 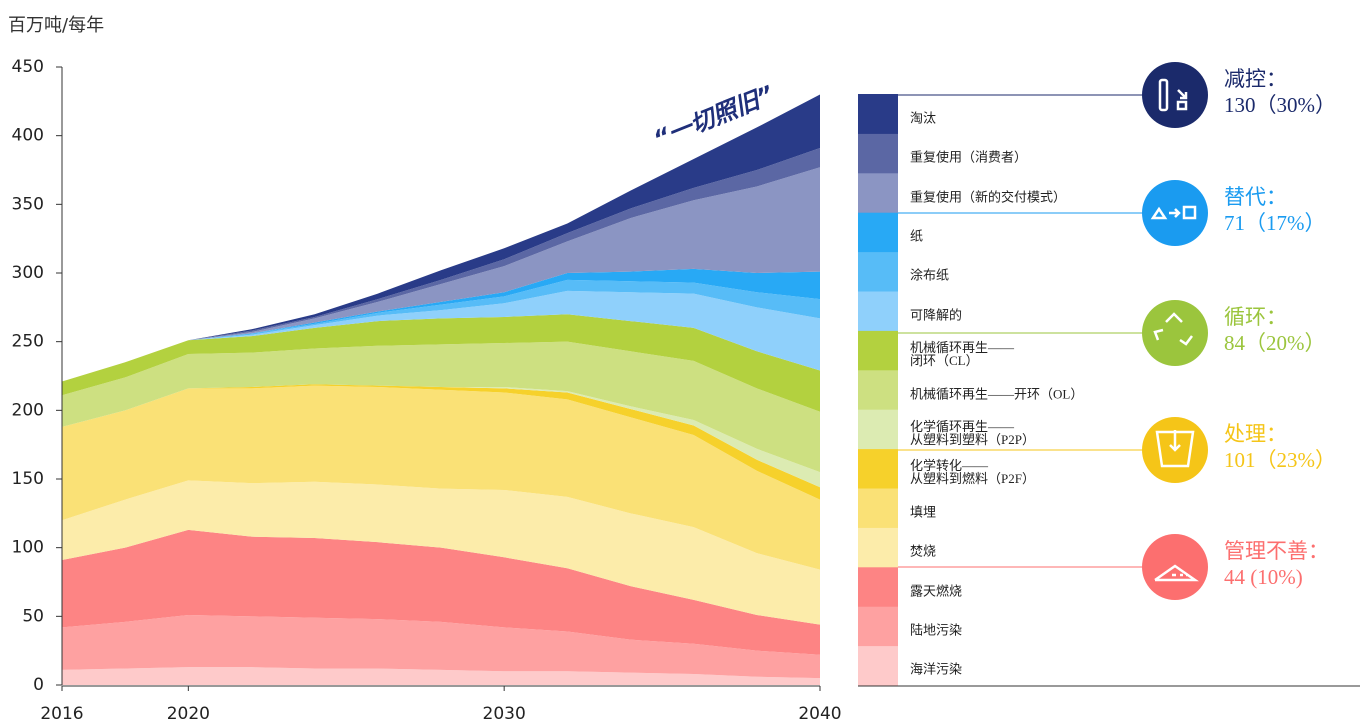 I want to click on group-value: 84（20%）, so click(x=1275, y=343).